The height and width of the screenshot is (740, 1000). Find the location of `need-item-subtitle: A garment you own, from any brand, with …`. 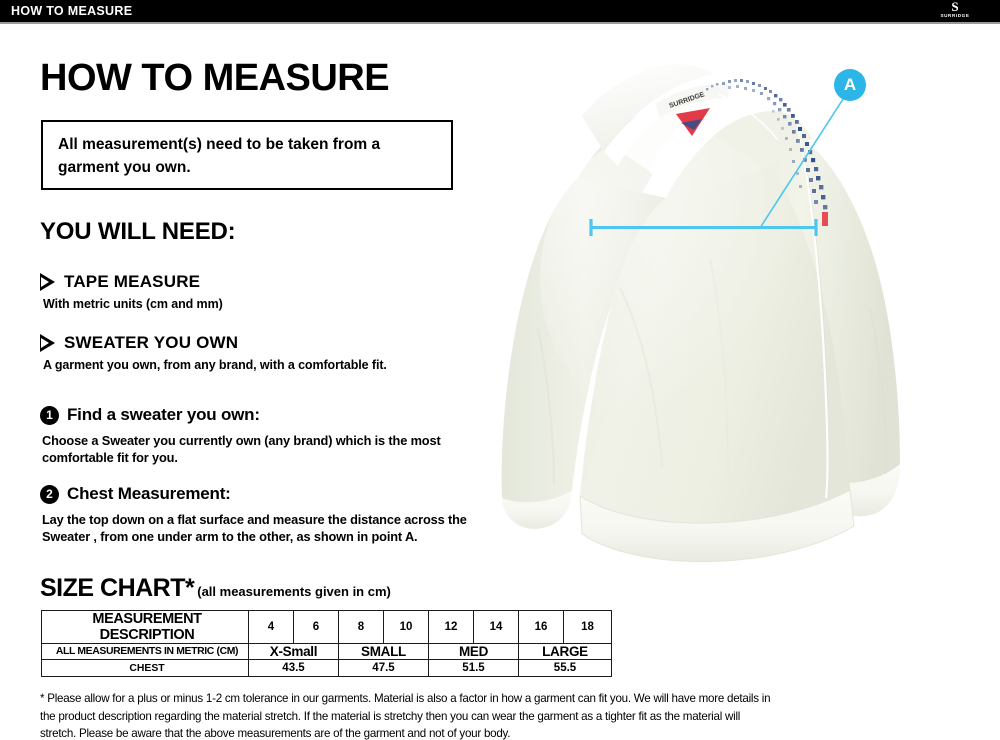

need-item-subtitle: A garment you own, from any brand, with … is located at coordinates (215, 365).